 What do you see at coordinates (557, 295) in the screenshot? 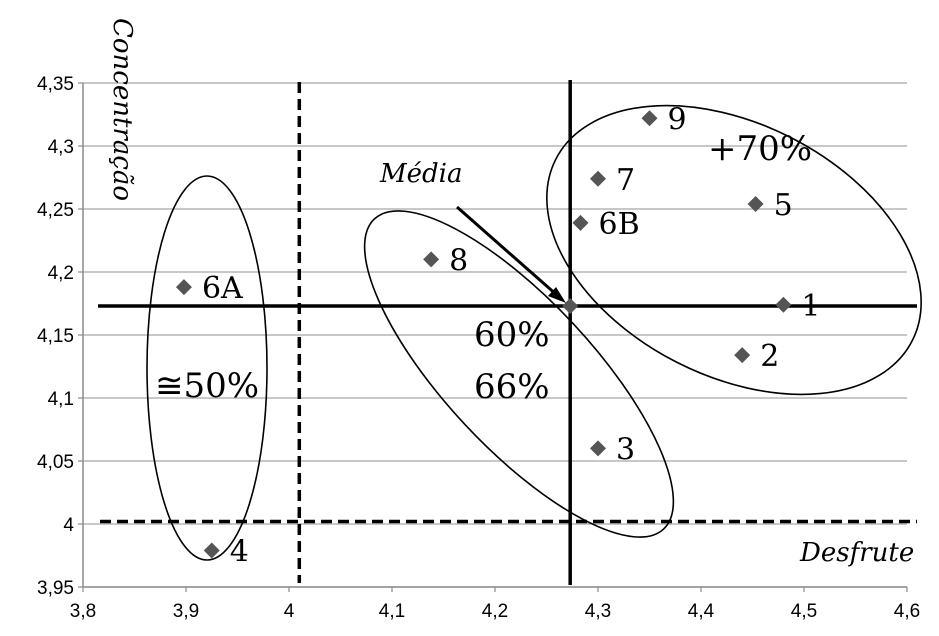
I see `mean-arrowhead` at bounding box center [557, 295].